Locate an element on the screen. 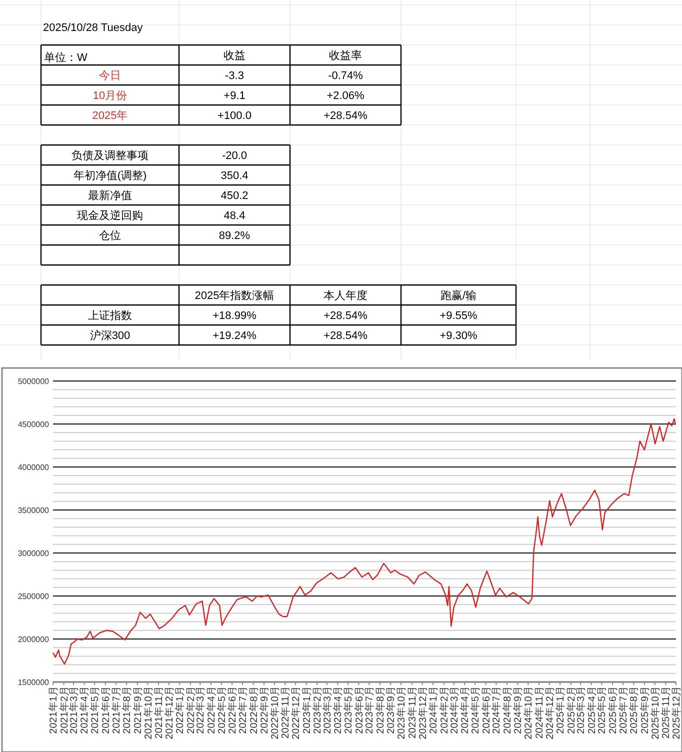 The height and width of the screenshot is (752, 682). x-tick-label: 2024年10月 is located at coordinates (528, 713).